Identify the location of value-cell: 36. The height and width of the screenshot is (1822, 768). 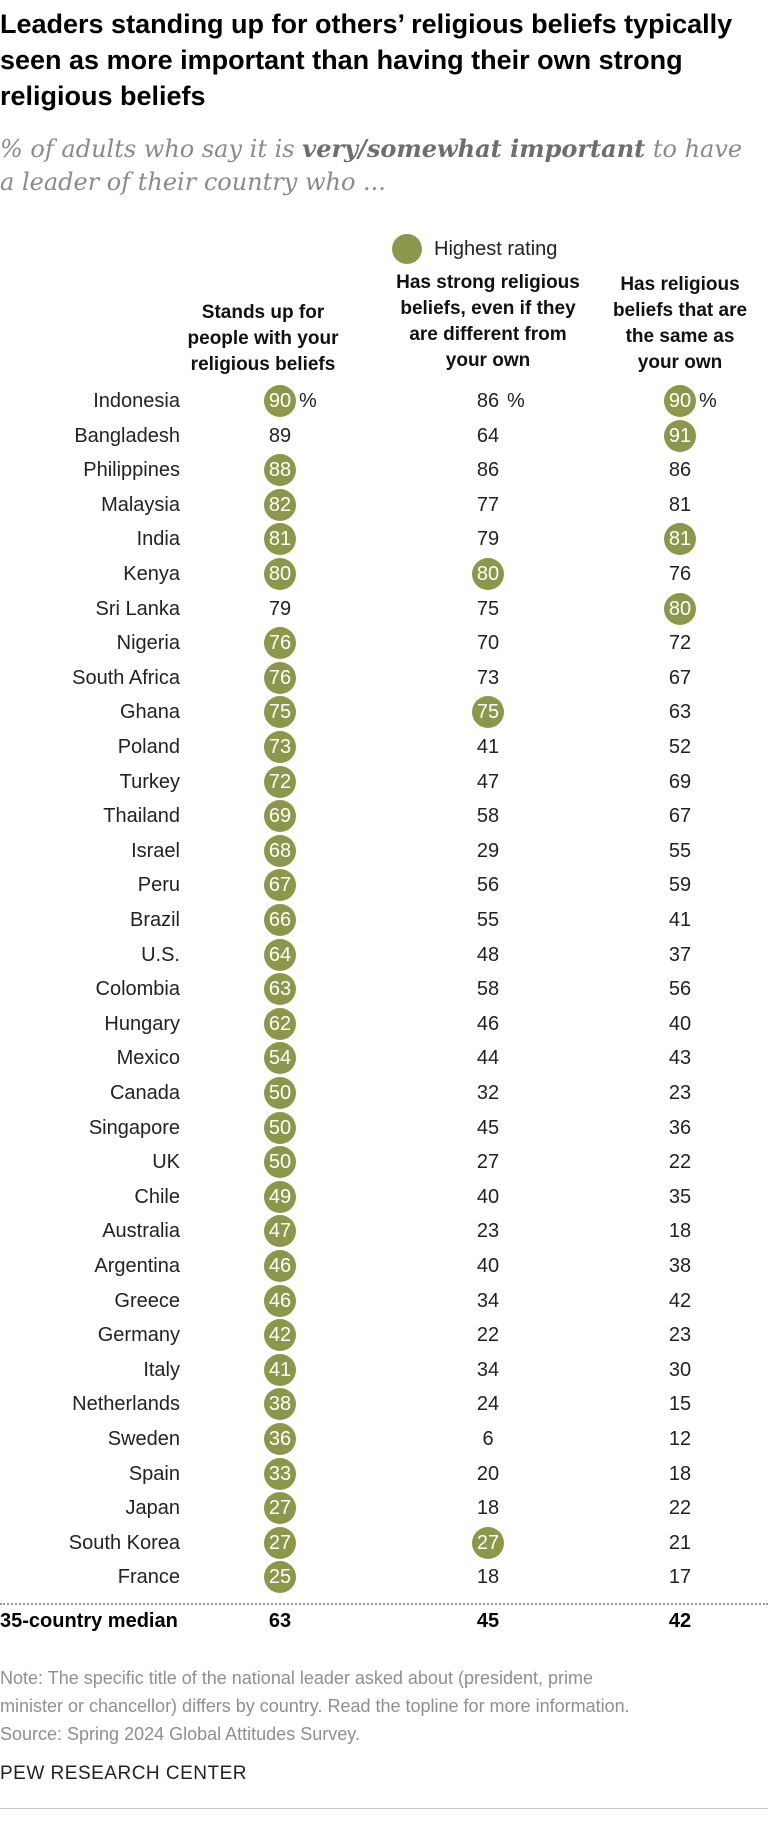
(680, 1128).